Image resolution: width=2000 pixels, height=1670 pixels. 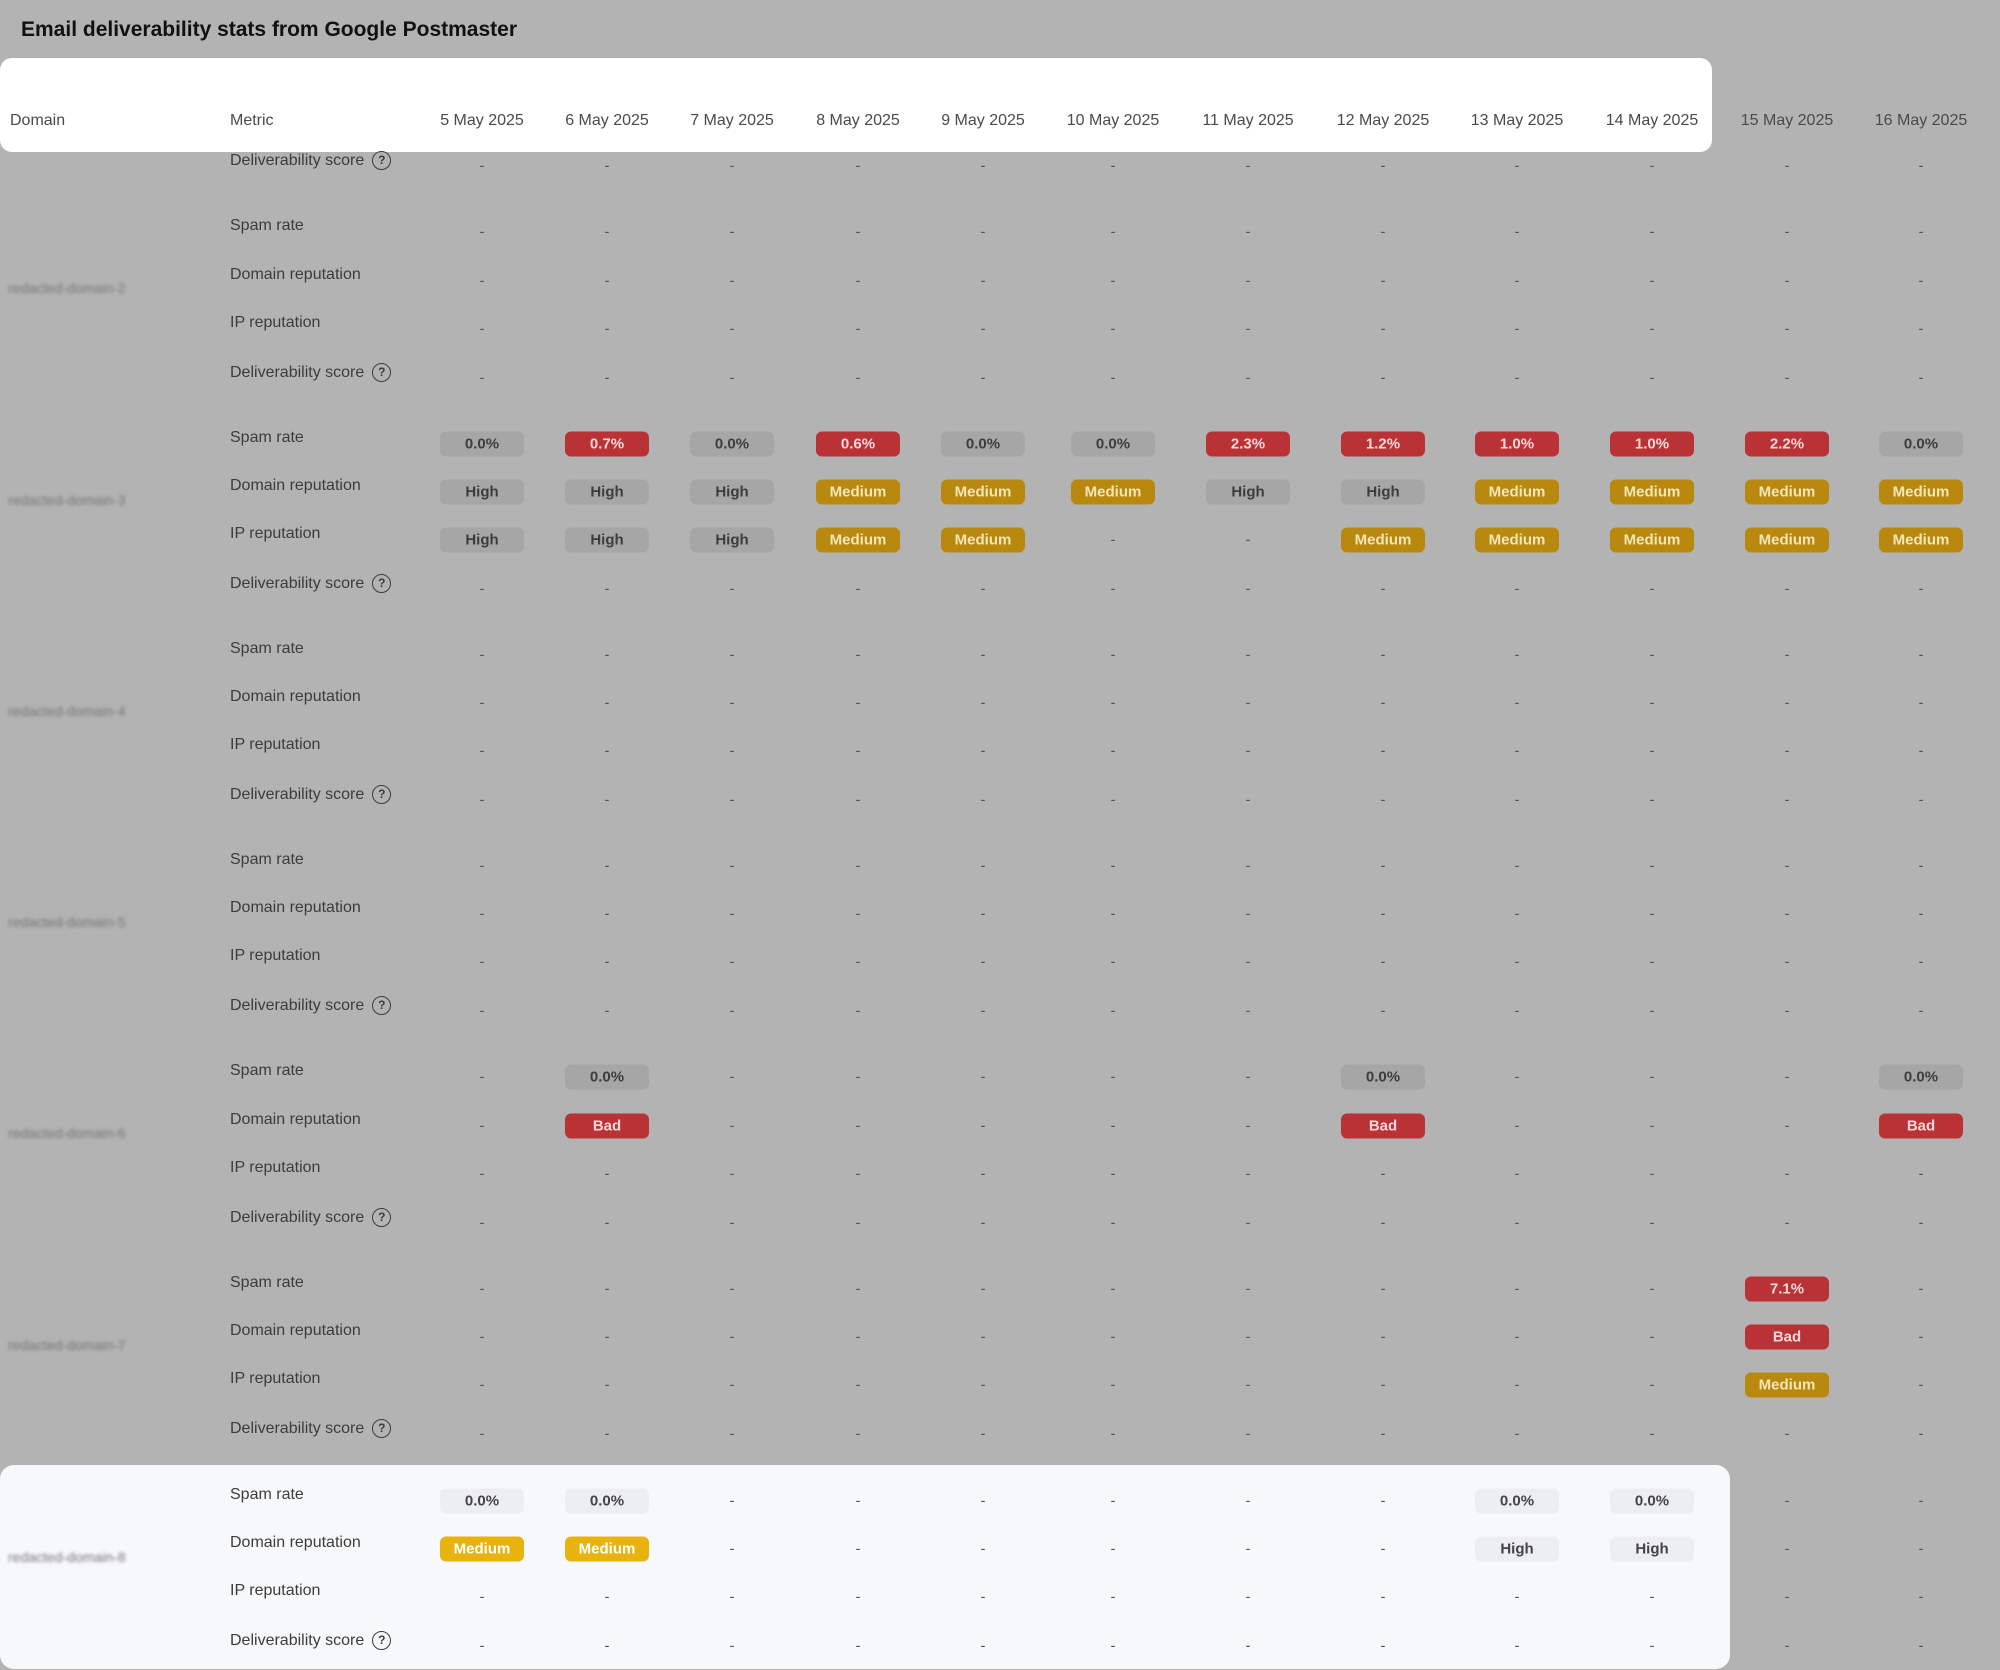 I want to click on metric-label: IP reputation, so click(x=275, y=534).